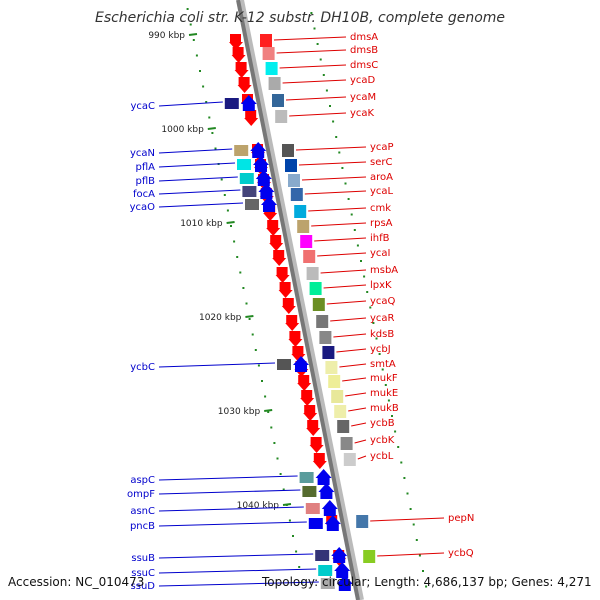 This screenshot has width=600, height=600. Describe the element at coordinates (380, 349) in the screenshot. I see `reverse-gene-label: ycbJ` at that location.